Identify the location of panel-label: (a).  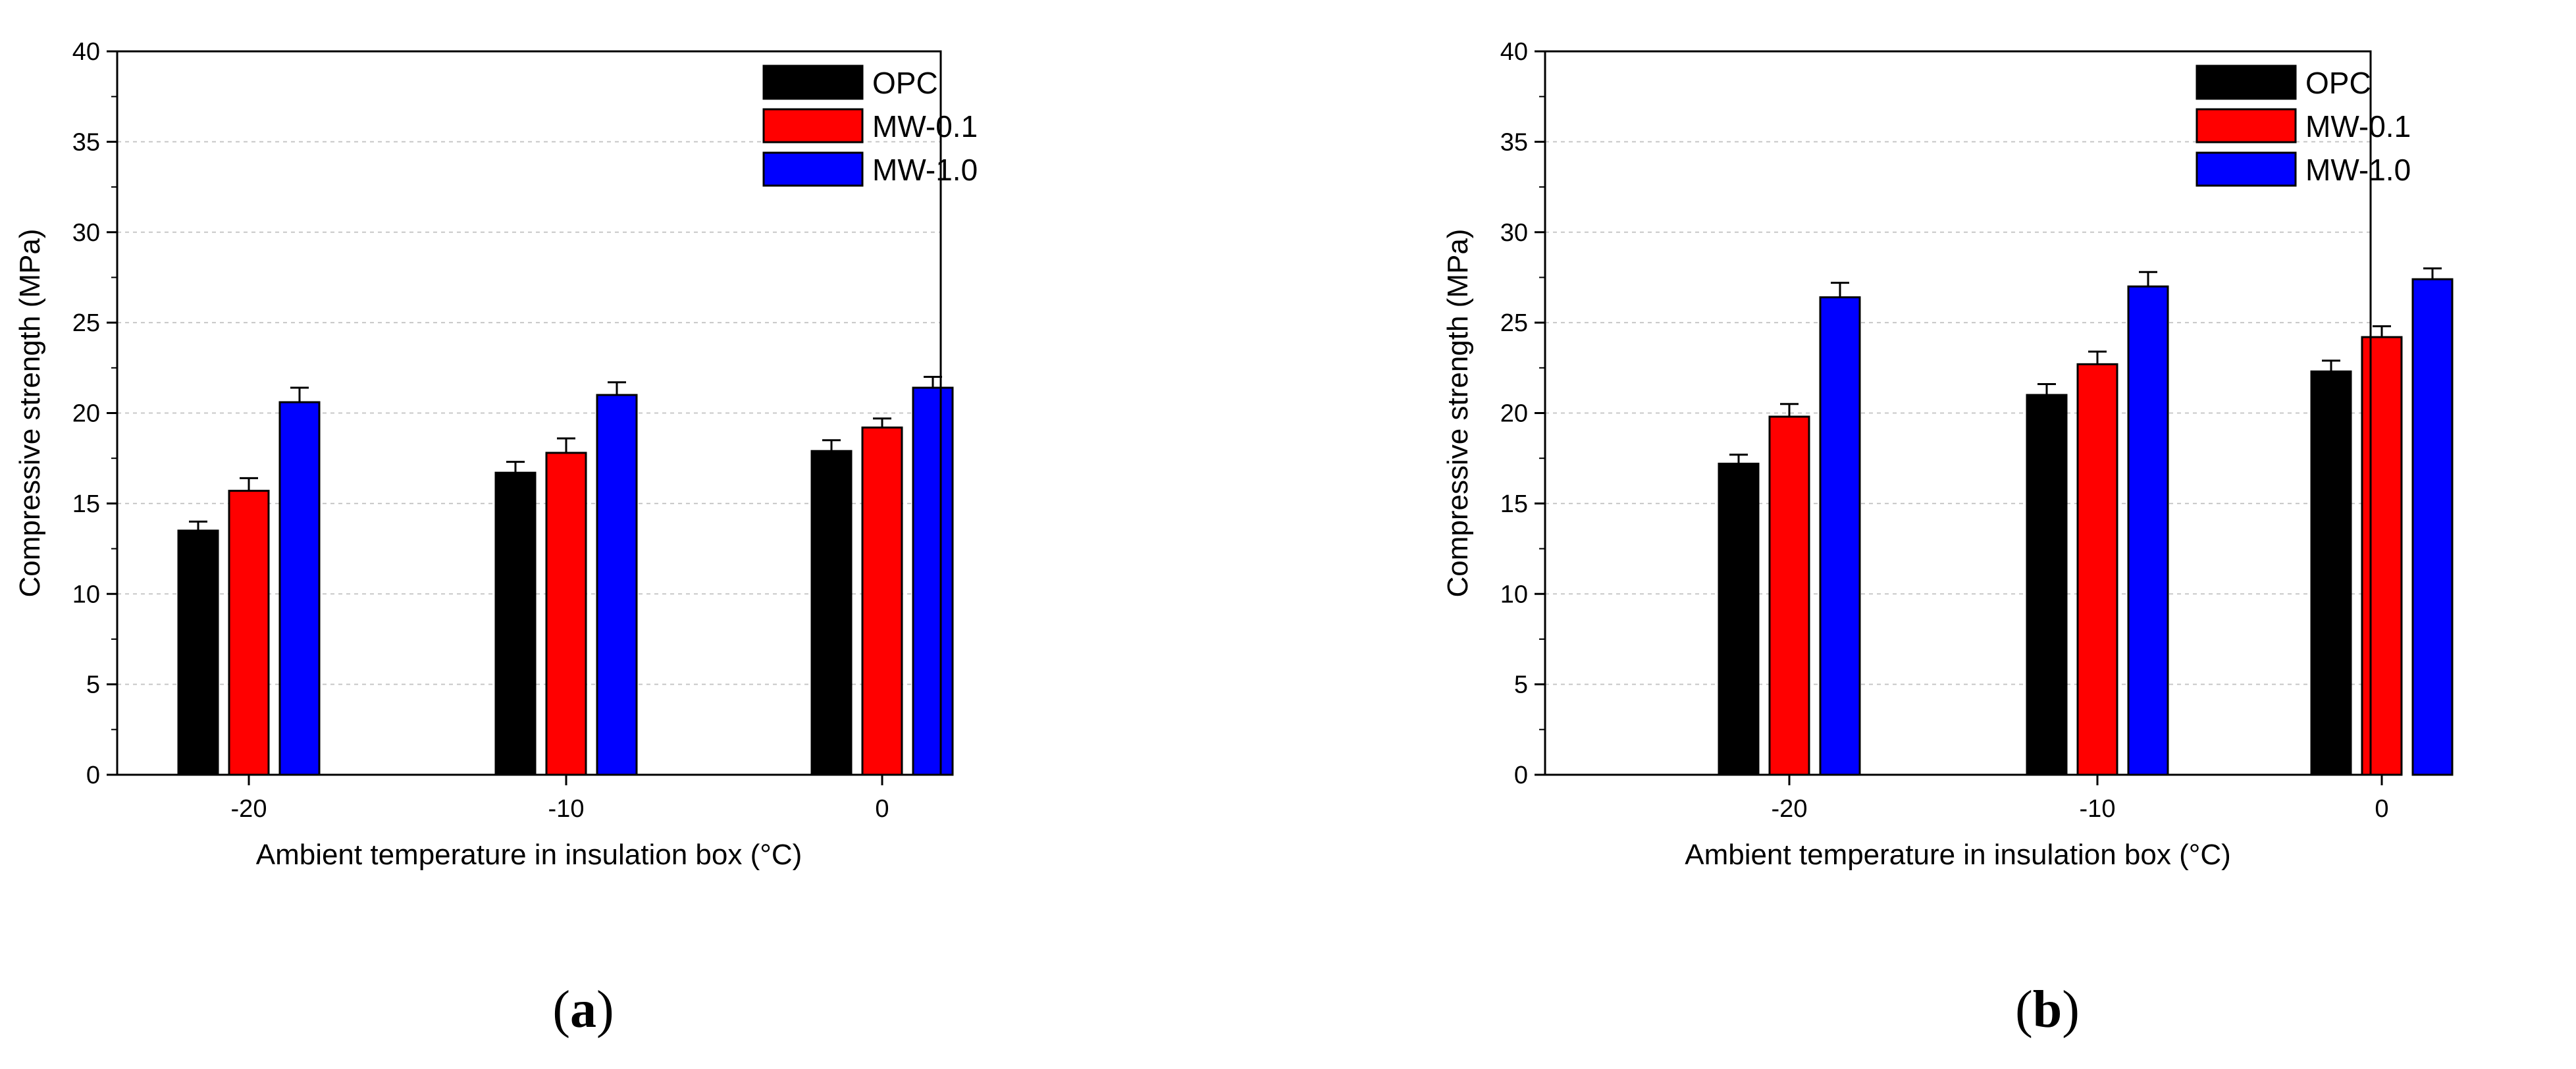
(583, 1010).